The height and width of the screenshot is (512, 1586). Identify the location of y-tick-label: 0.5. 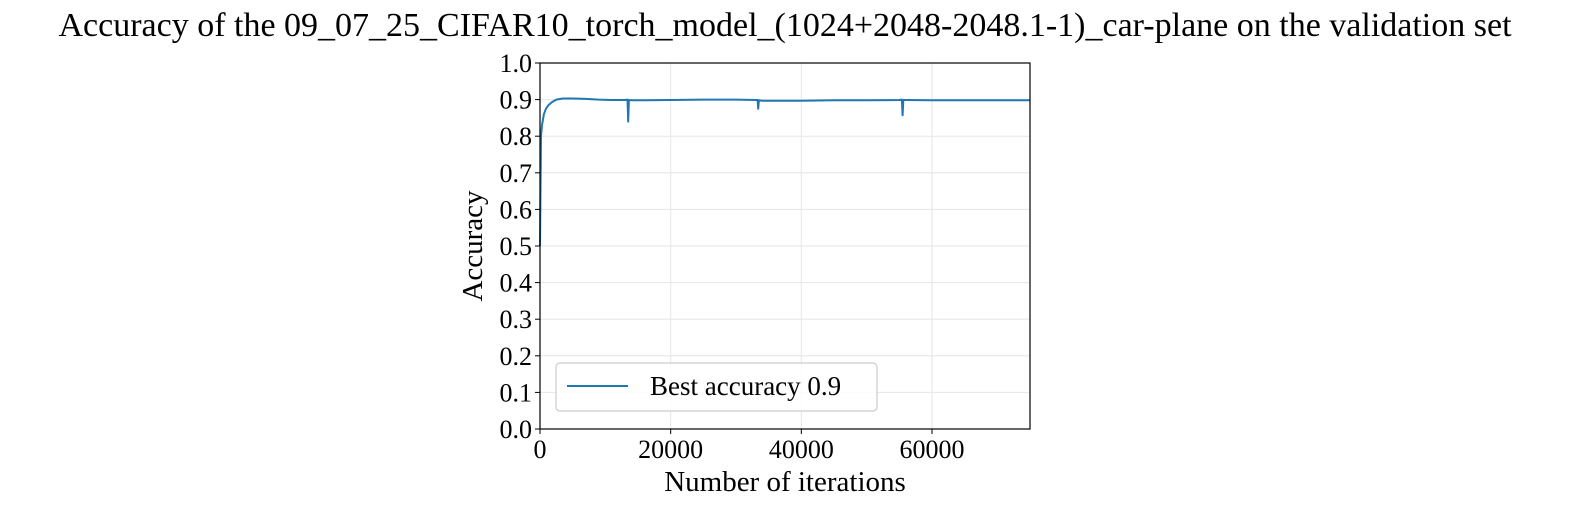
(516, 246).